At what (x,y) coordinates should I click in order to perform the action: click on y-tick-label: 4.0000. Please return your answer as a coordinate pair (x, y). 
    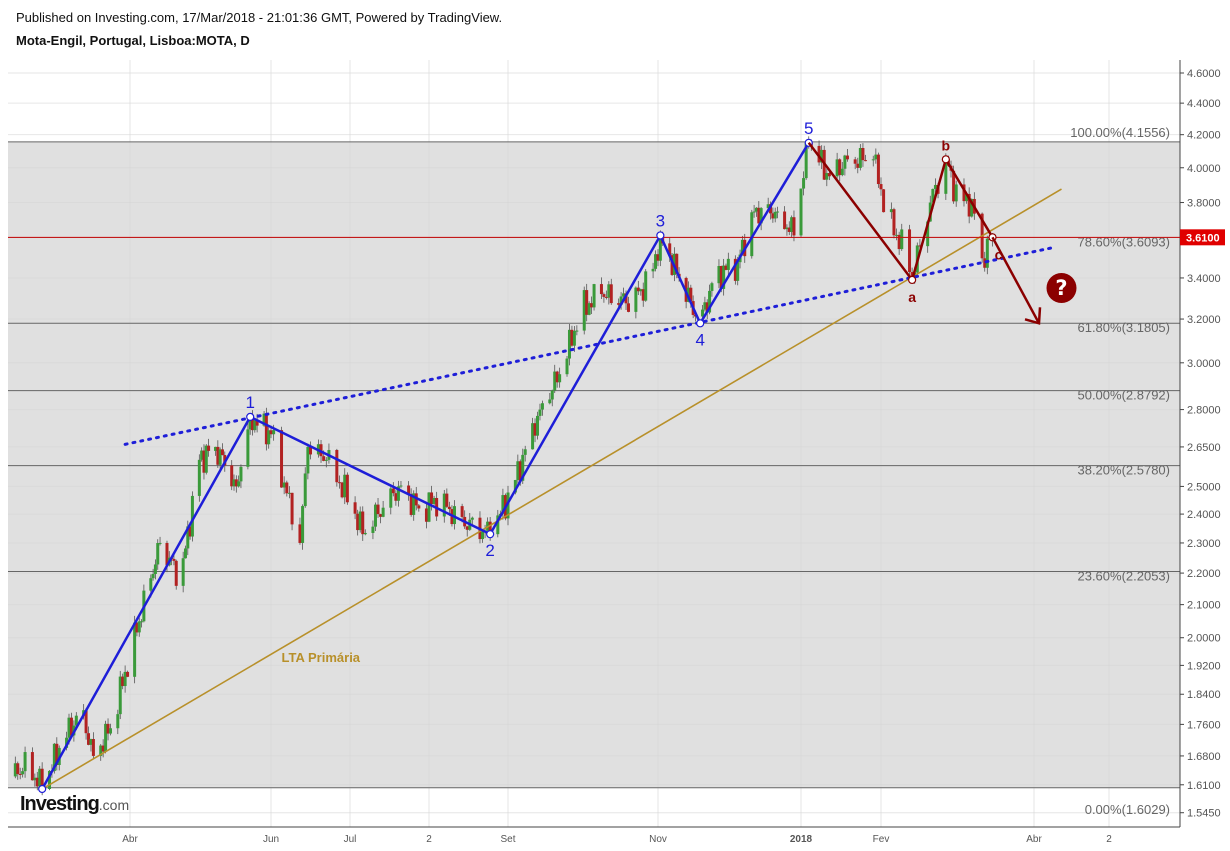
    Looking at the image, I should click on (1204, 169).